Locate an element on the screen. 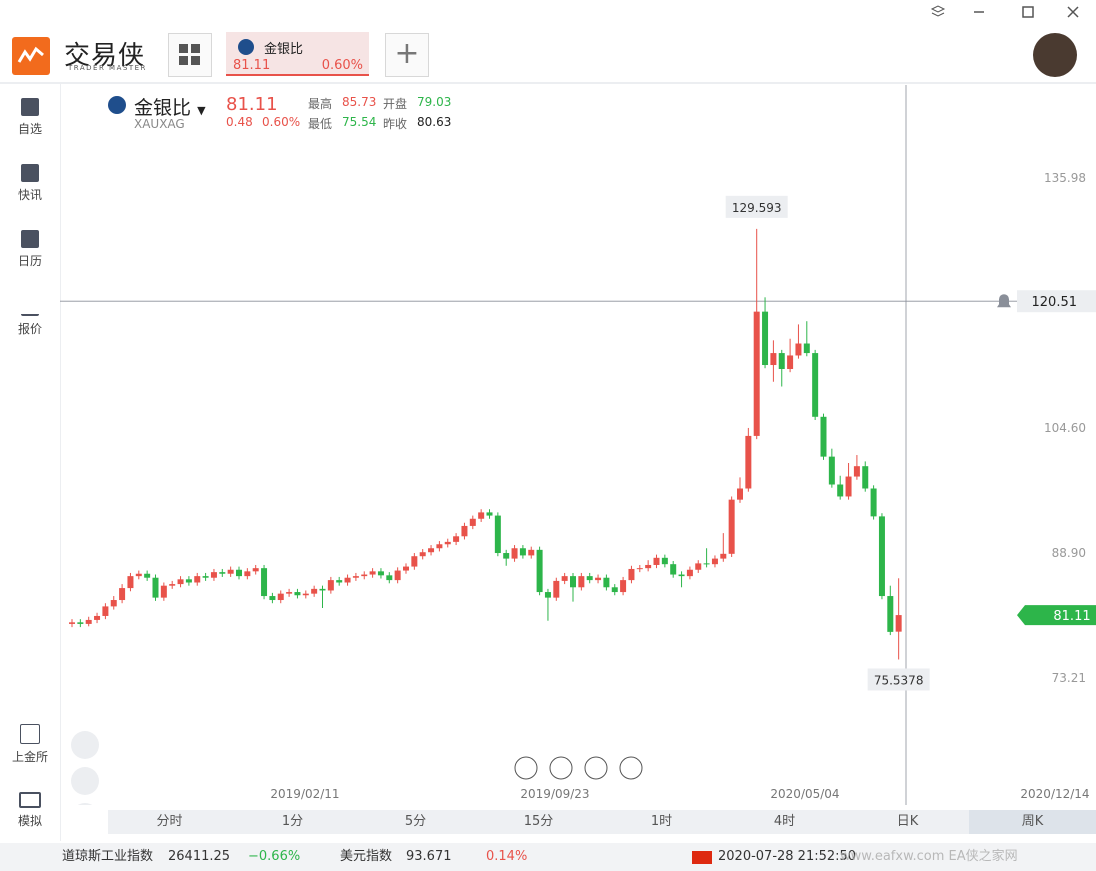 This screenshot has width=1096, height=871. y-tick-label: 88.90 is located at coordinates (1069, 553).